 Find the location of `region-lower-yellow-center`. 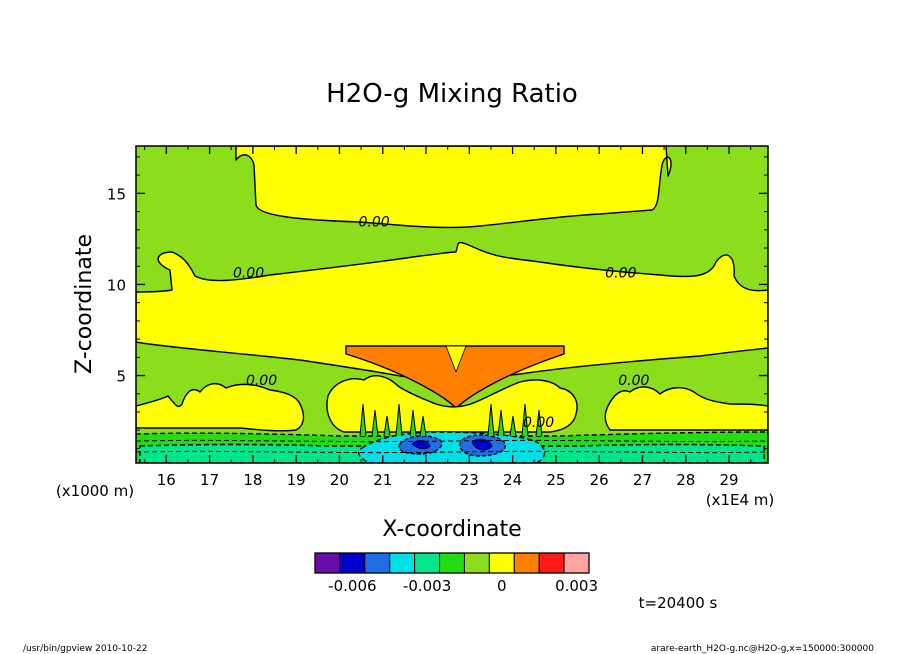

region-lower-yellow-center is located at coordinates (452, 404).